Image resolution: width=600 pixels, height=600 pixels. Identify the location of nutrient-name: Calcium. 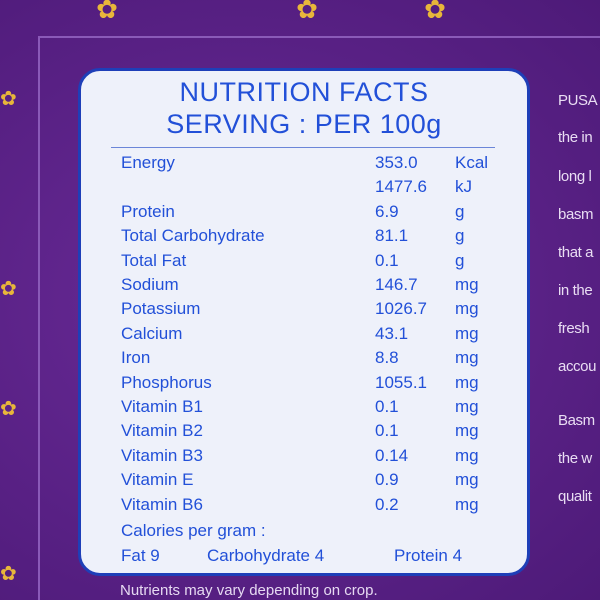
(152, 333).